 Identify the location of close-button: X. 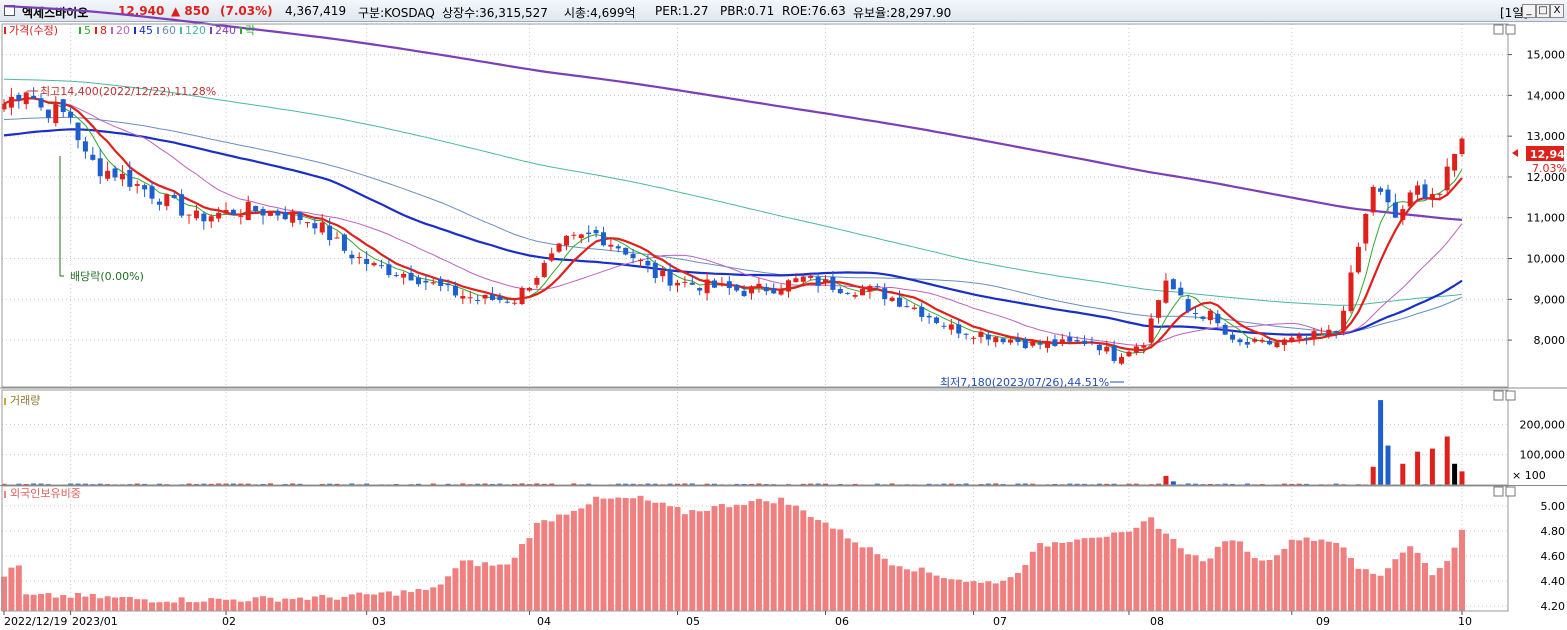
(1557, 11).